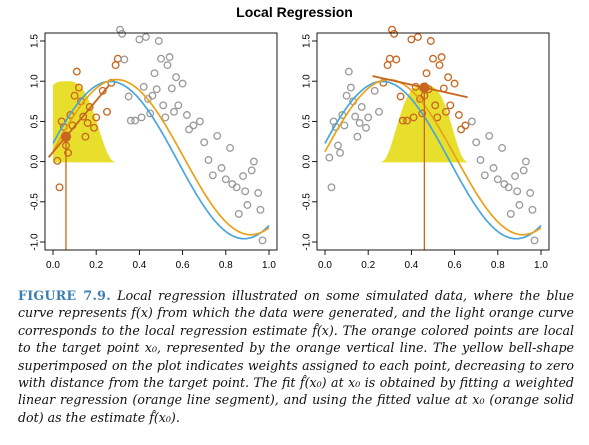 The width and height of the screenshot is (589, 445). Describe the element at coordinates (53, 265) in the screenshot. I see `x-tick-label: 0.0` at that location.